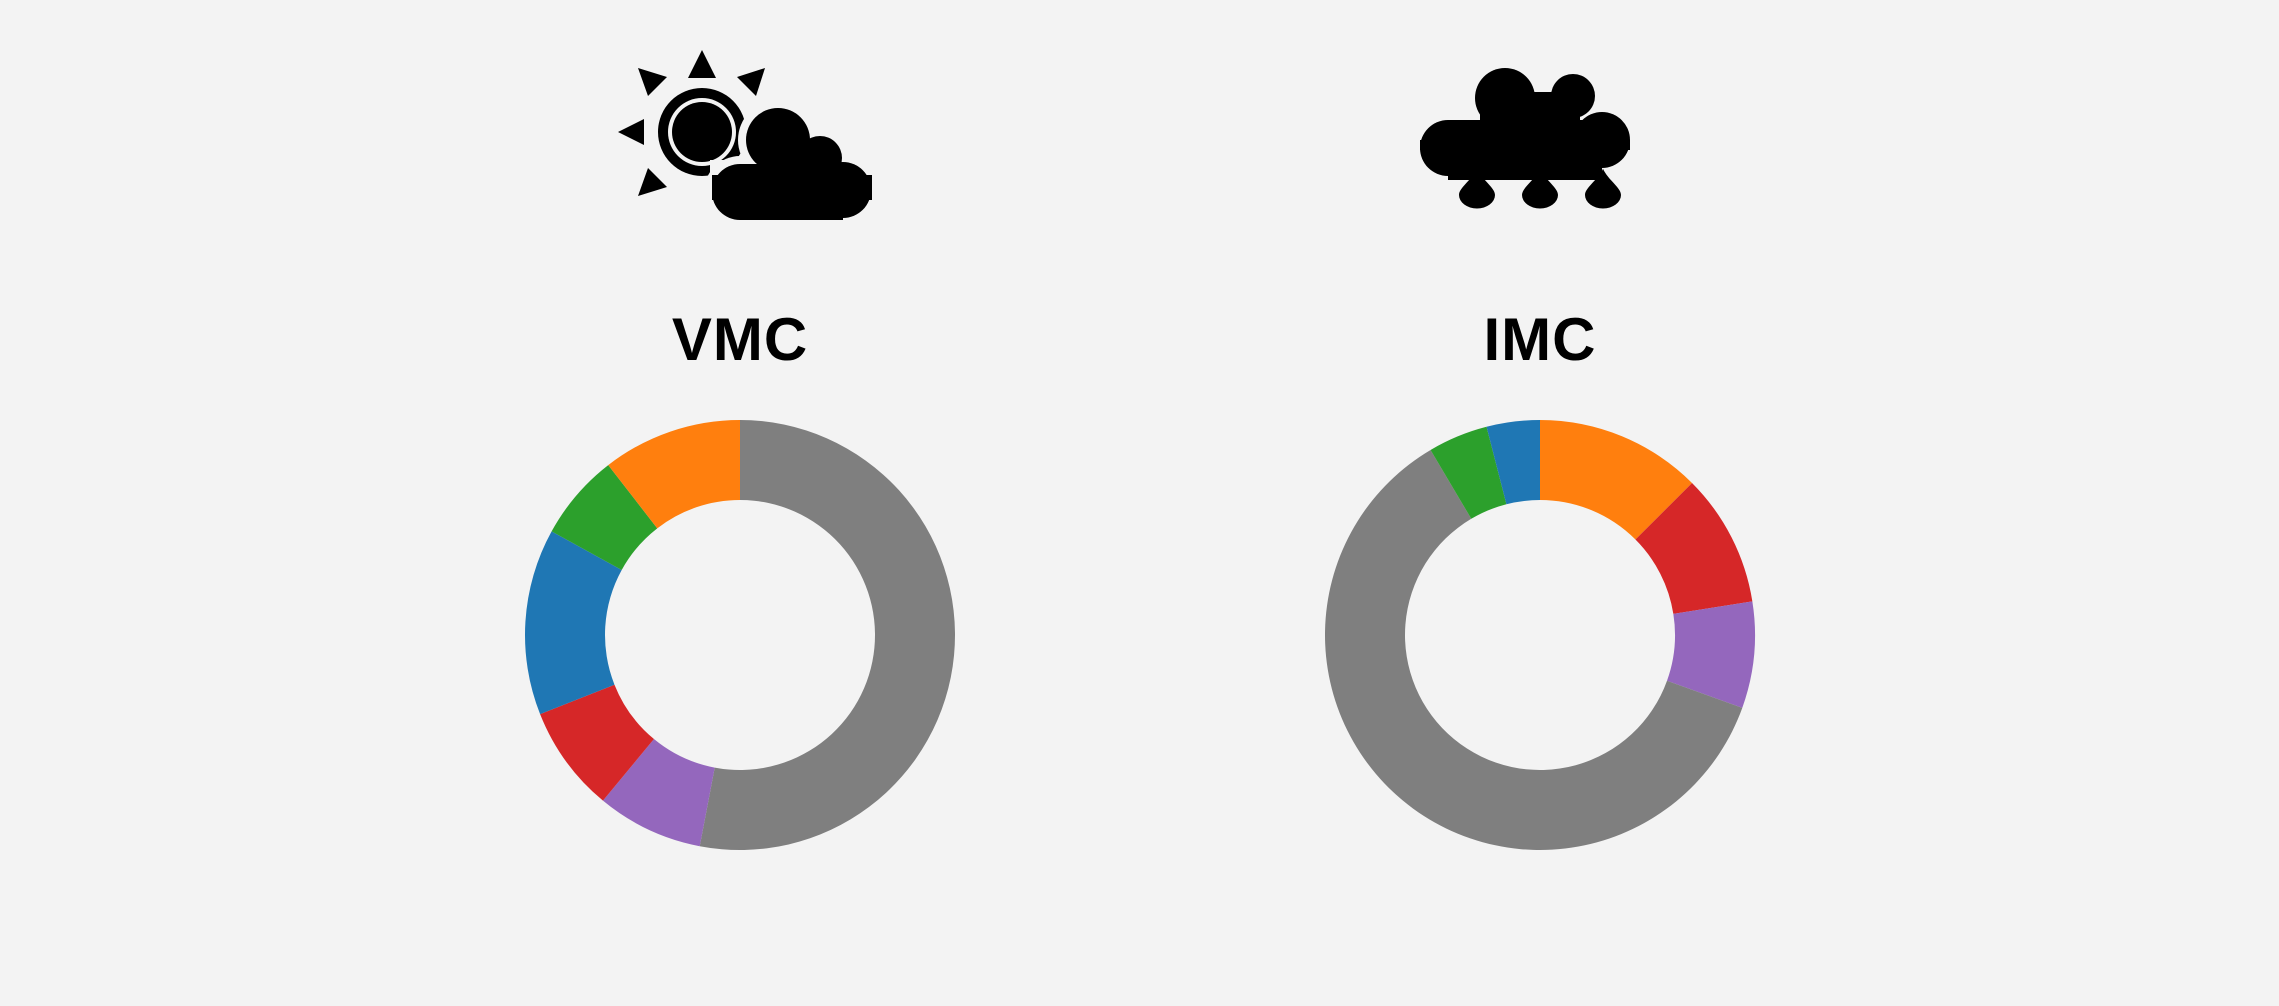 This screenshot has width=2279, height=1006. What do you see at coordinates (1540, 339) in the screenshot?
I see `imc-title: IMC` at bounding box center [1540, 339].